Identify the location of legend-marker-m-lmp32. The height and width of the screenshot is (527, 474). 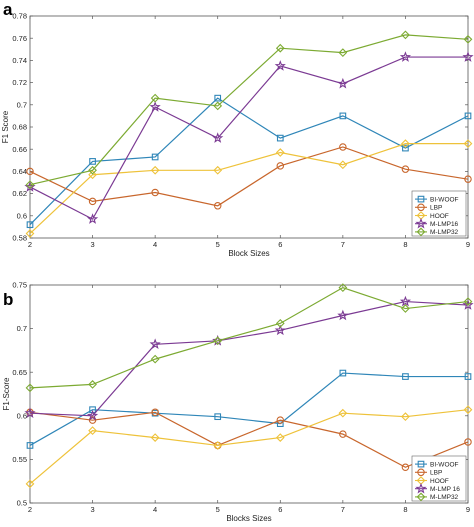
(421, 497).